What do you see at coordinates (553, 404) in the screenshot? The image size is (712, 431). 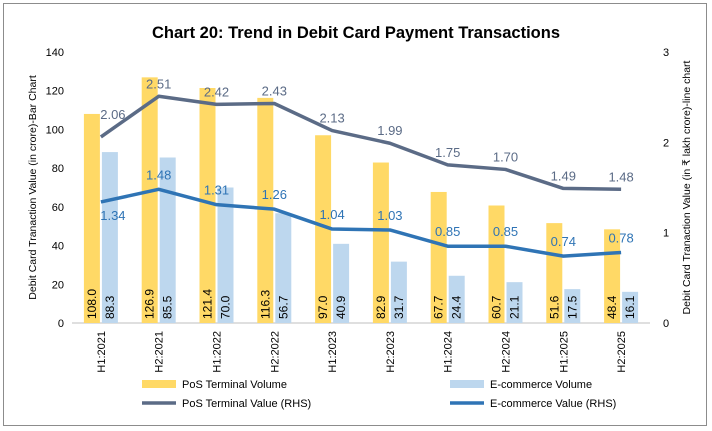 I see `legend-label: E-commerce Value (RHS)` at bounding box center [553, 404].